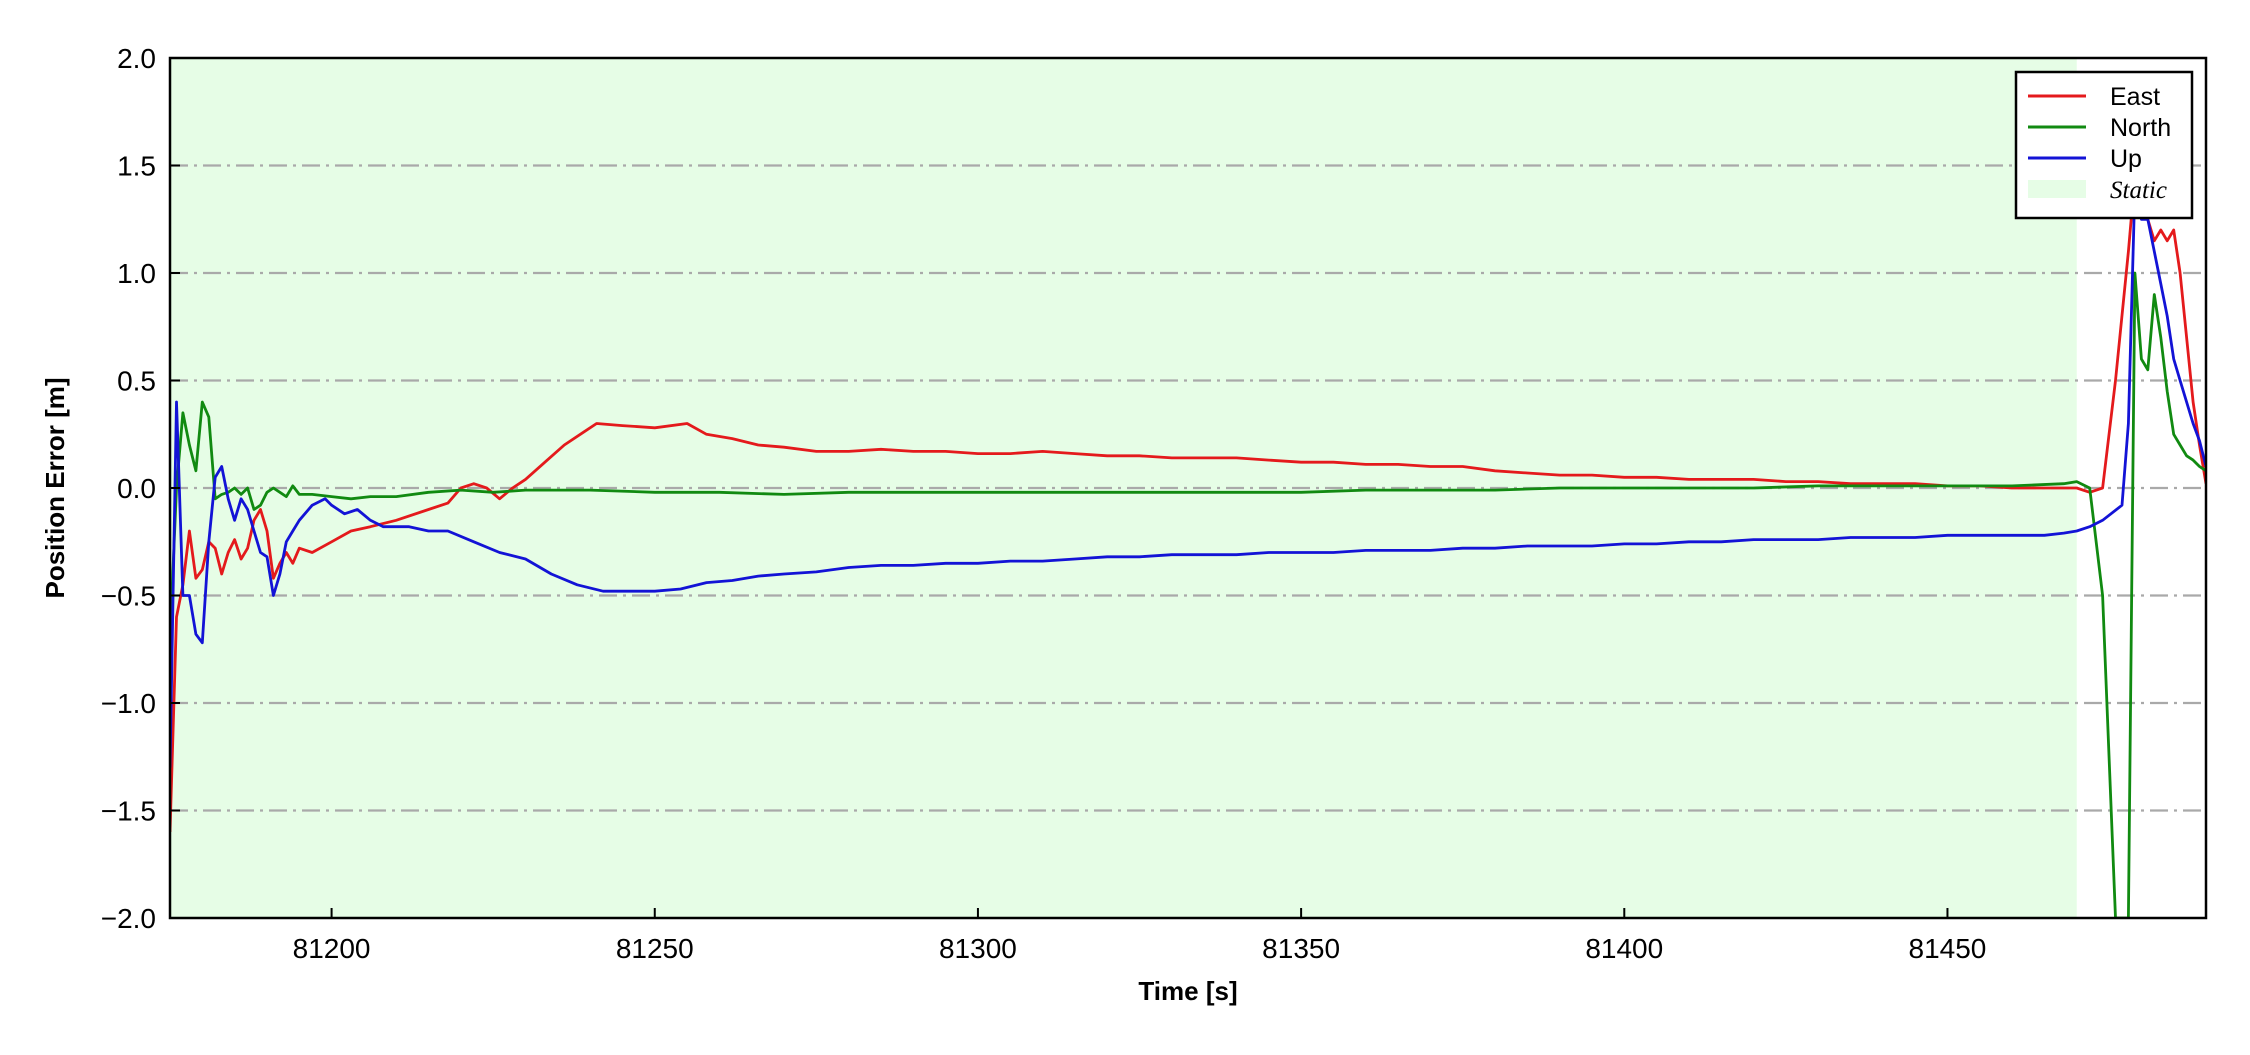  I want to click on legend: East North Up Static, so click(2104, 145).